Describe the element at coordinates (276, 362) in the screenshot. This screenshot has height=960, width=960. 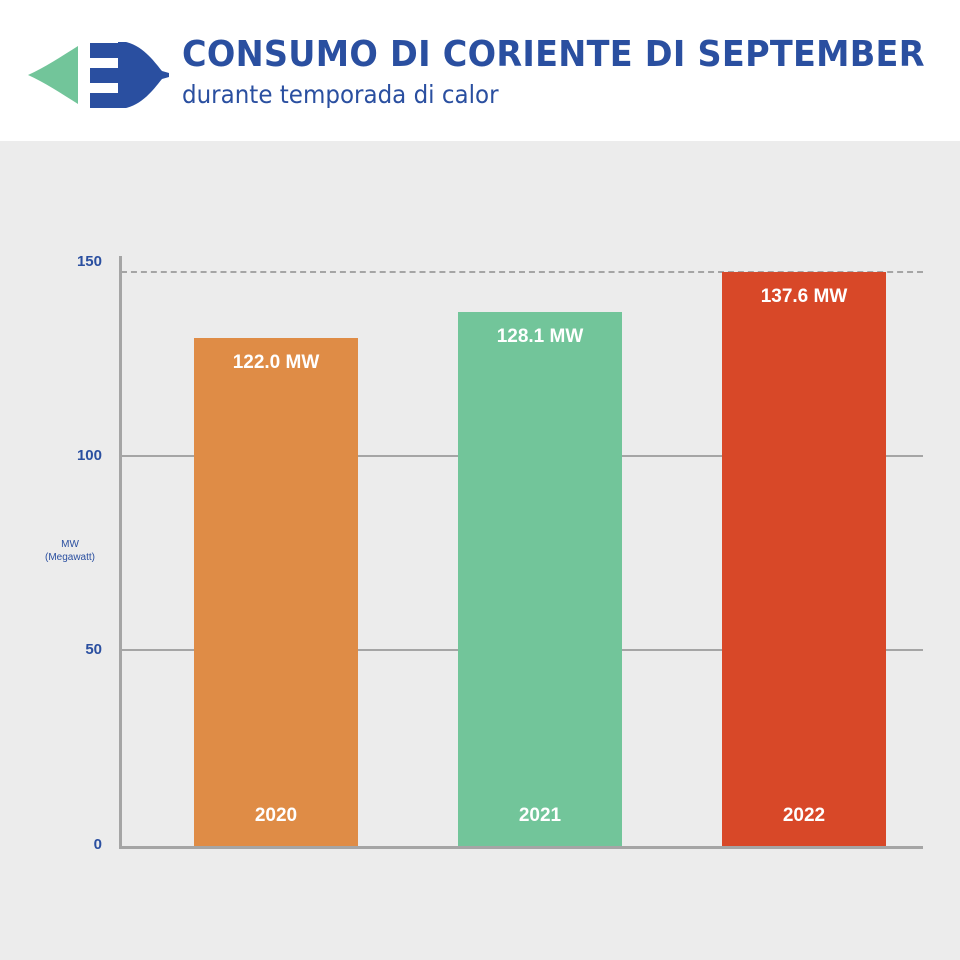
I see `bar-value-label: 122.0 MW` at that location.